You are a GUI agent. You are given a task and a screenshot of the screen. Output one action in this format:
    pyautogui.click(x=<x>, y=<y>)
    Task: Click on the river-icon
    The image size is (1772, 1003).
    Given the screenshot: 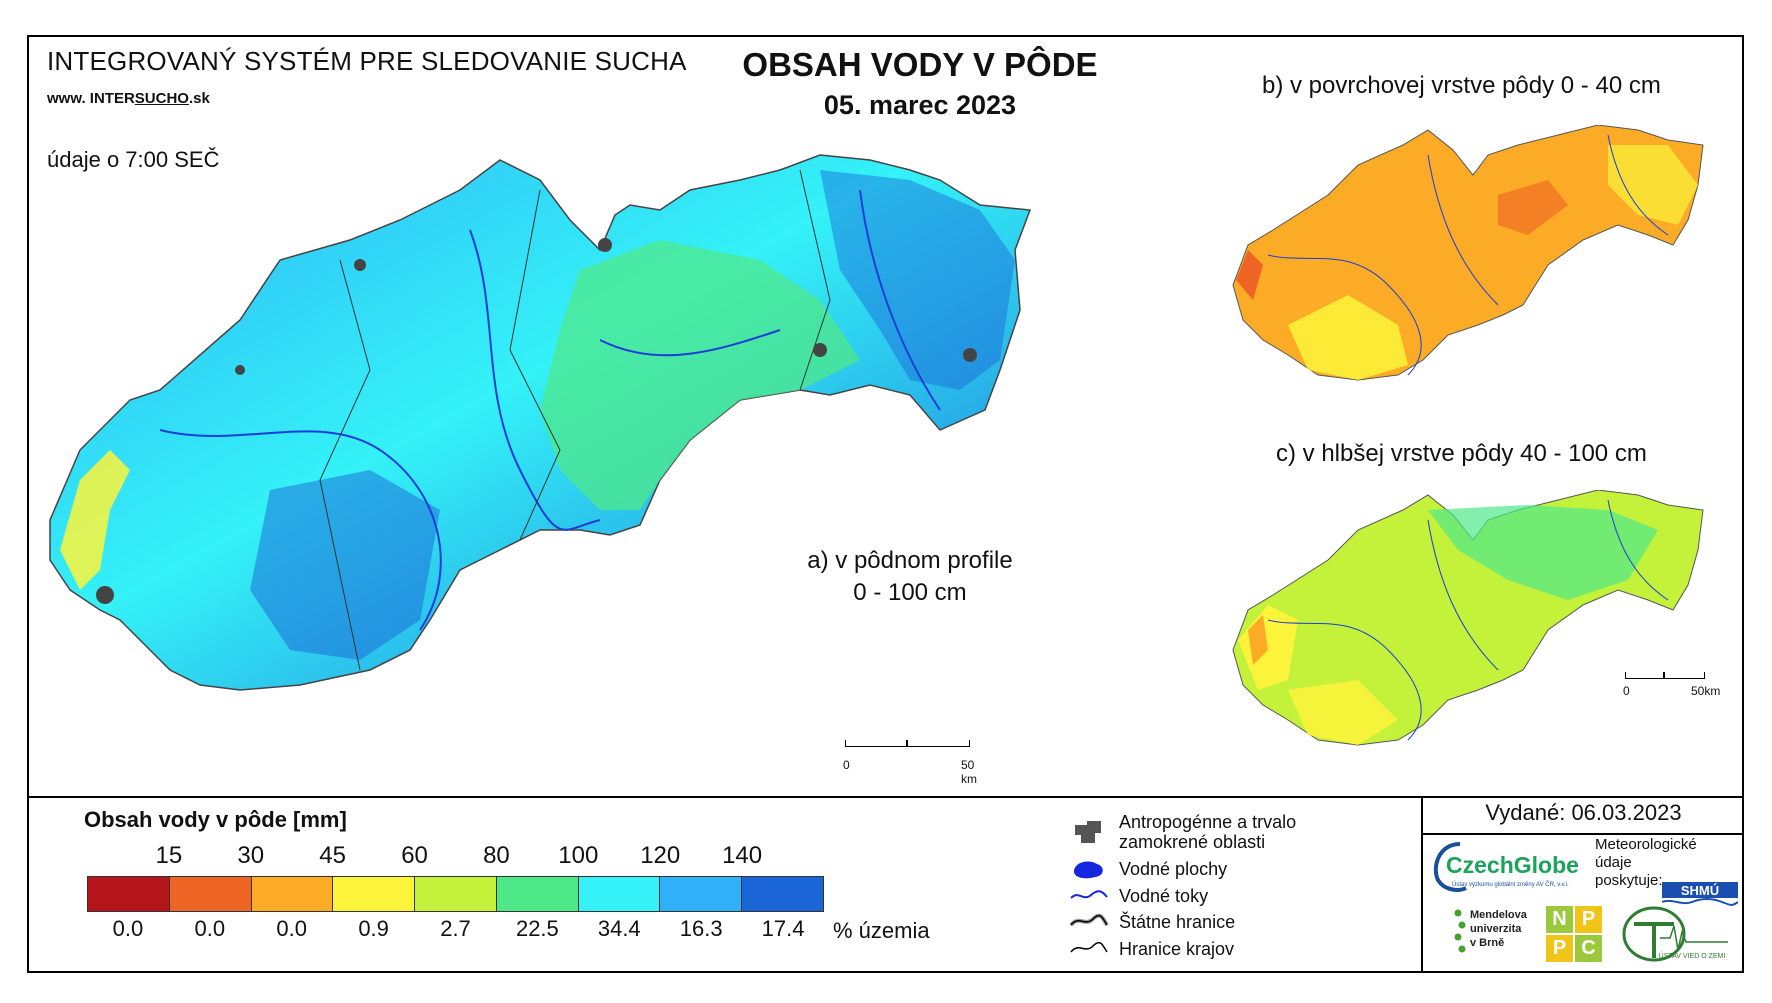 What is the action you would take?
    pyautogui.click(x=1089, y=896)
    